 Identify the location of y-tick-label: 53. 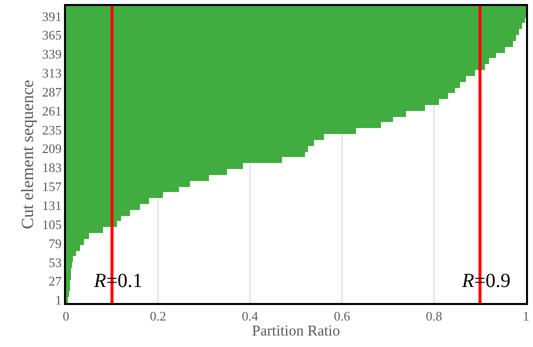
(55, 262).